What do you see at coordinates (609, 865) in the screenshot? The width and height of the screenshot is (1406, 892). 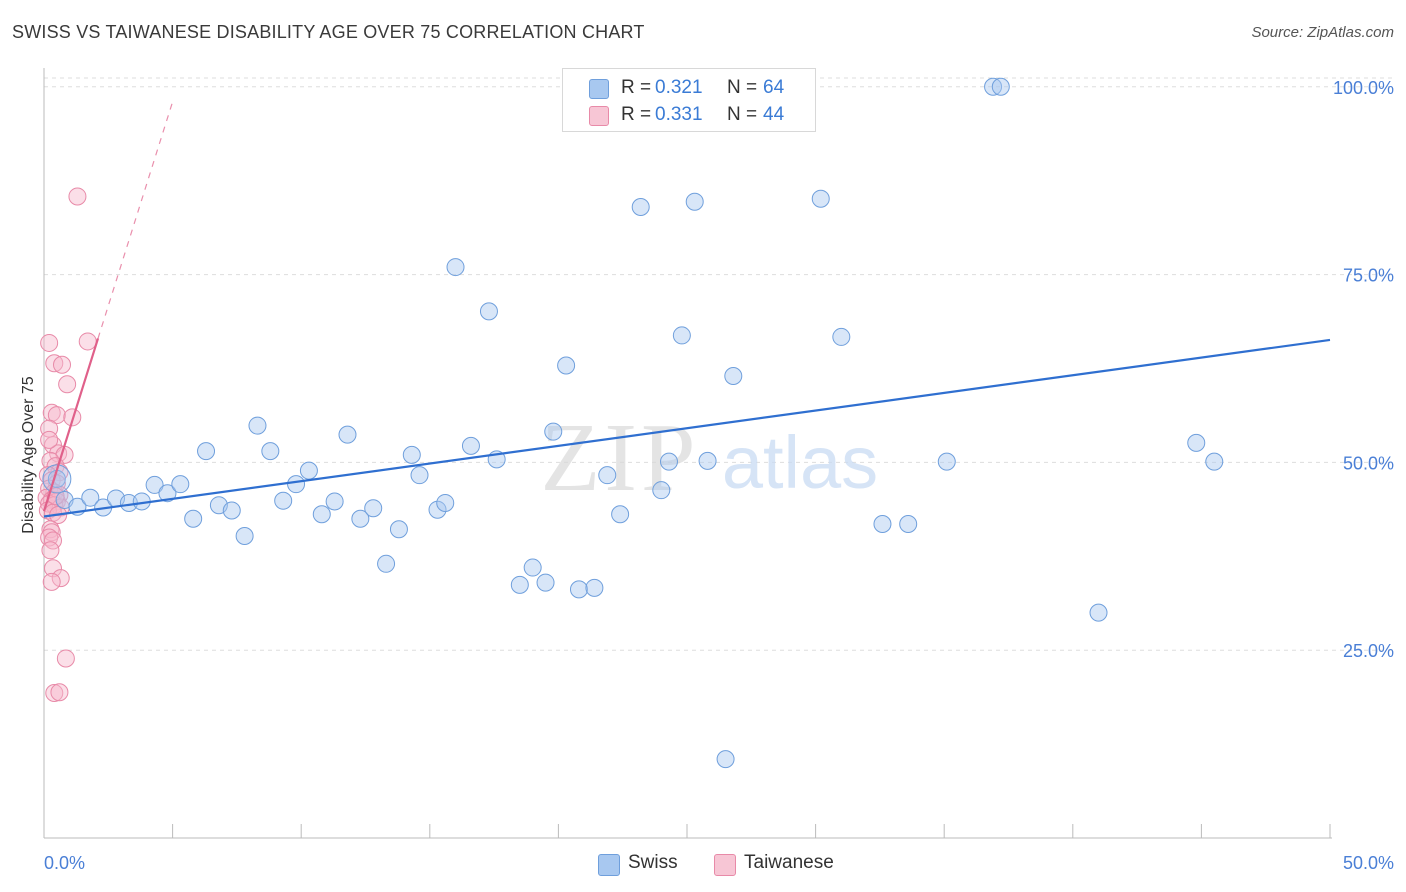 I see `swiss-legend-swatch` at bounding box center [609, 865].